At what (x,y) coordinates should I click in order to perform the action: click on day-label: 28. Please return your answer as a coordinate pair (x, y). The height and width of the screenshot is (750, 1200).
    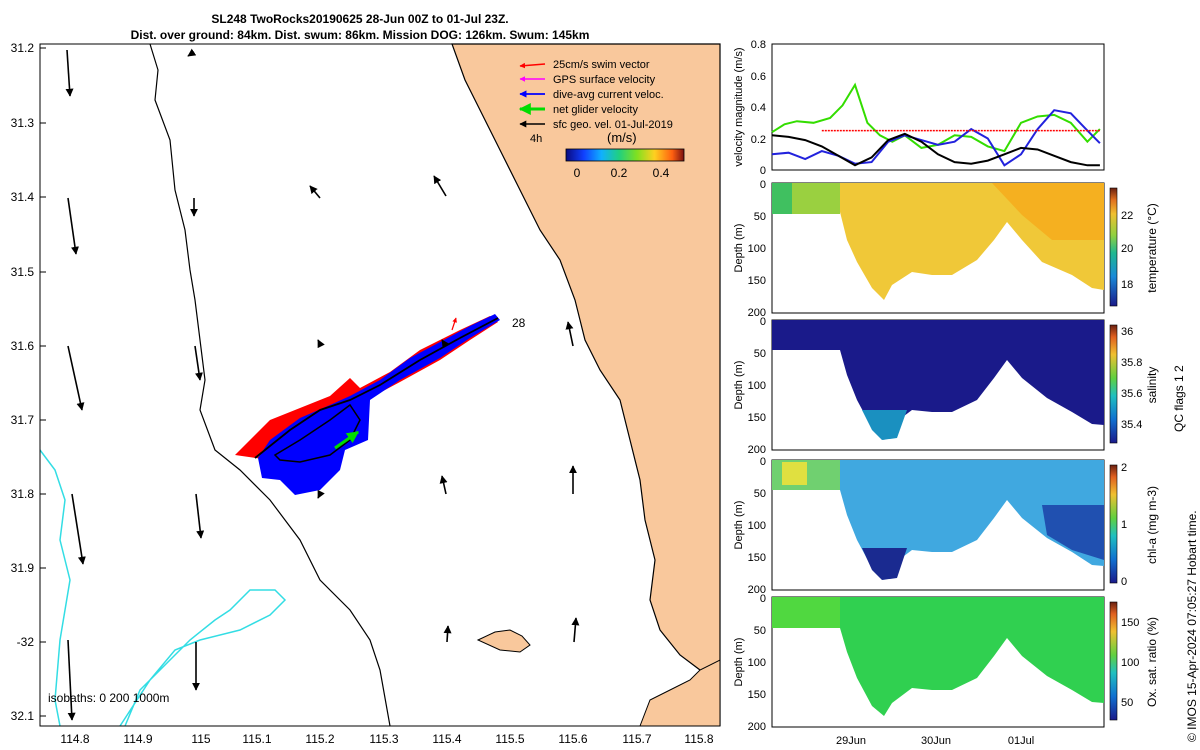
    Looking at the image, I should click on (519, 323).